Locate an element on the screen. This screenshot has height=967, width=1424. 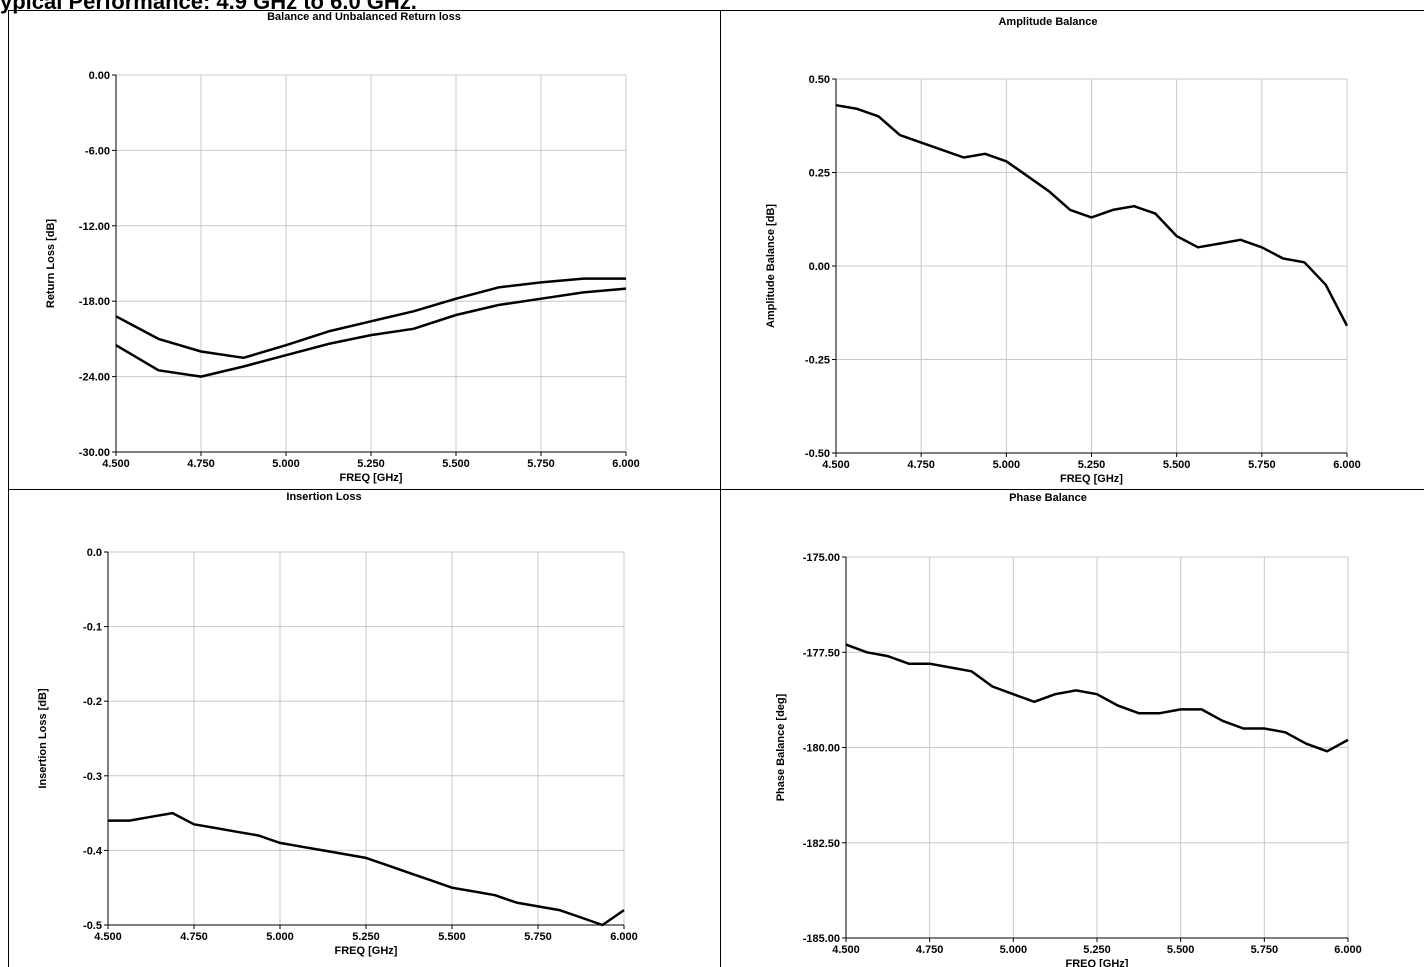
y-tick-label: 0.25 is located at coordinates (819, 174).